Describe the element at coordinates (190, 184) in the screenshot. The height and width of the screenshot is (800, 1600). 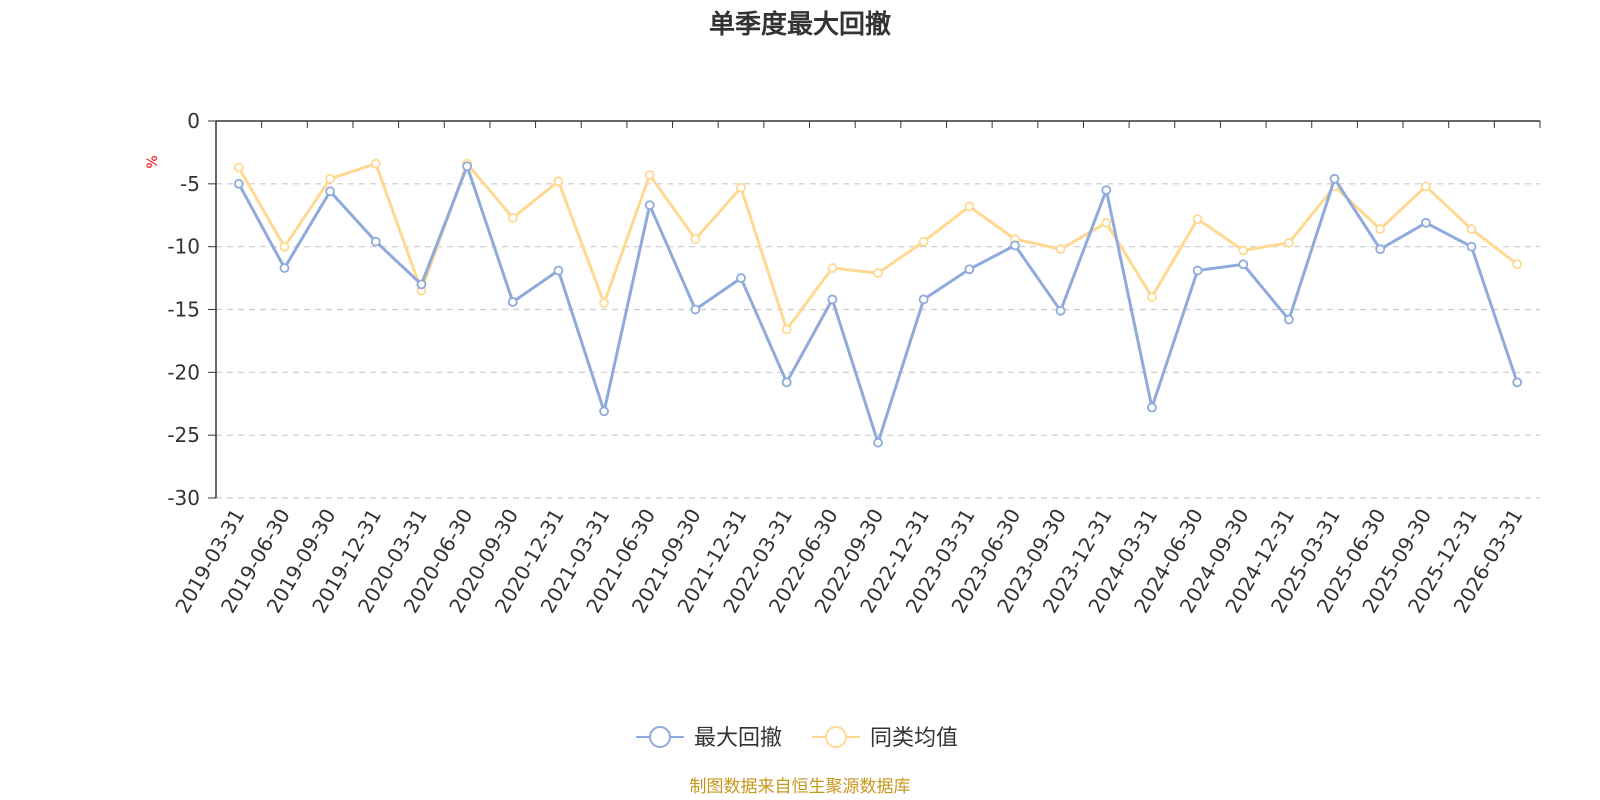
I see `y-tick-label: -5` at that location.